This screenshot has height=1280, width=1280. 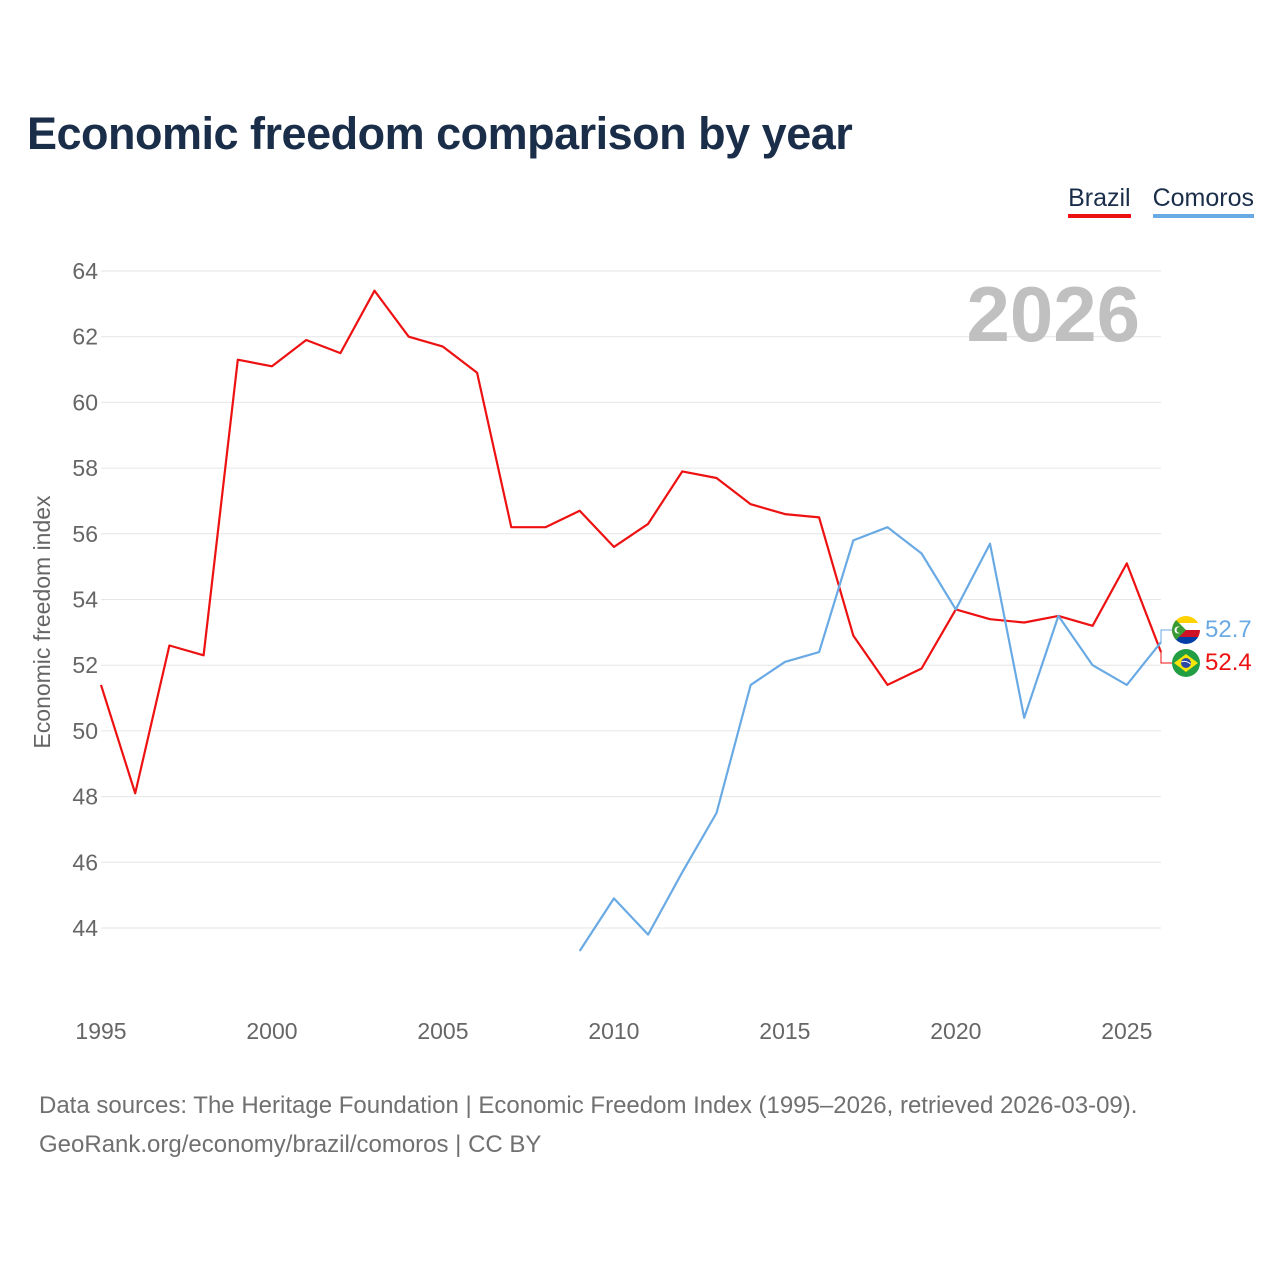 I want to click on y-tick-label: 58, so click(x=85, y=468).